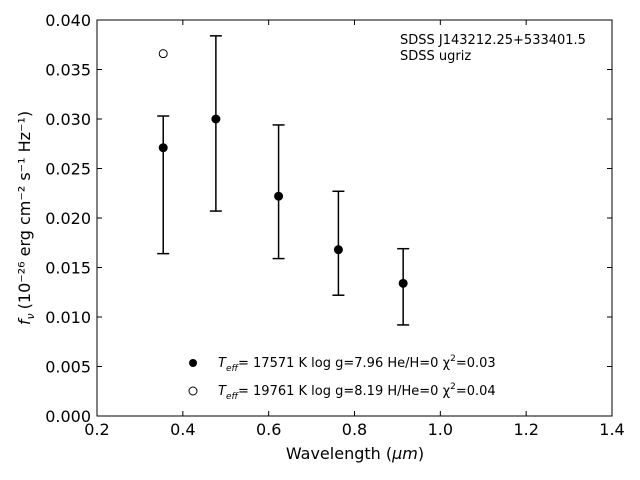 The width and height of the screenshot is (640, 480). I want to click on y-axis-label: fν(10⁻²⁶ erg cm⁻² s⁻¹ Hz⁻¹), so click(26, 218).